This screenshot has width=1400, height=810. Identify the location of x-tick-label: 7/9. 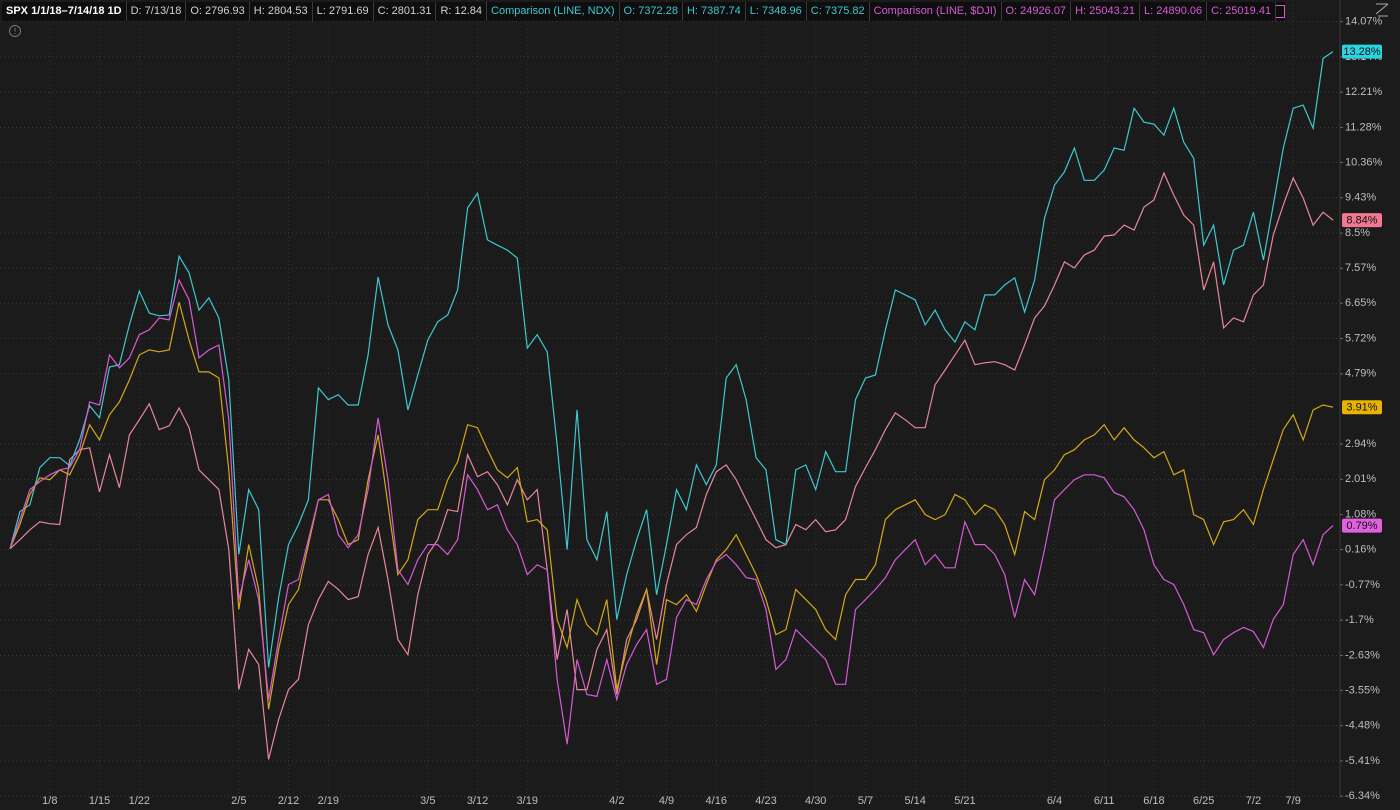
(1293, 801).